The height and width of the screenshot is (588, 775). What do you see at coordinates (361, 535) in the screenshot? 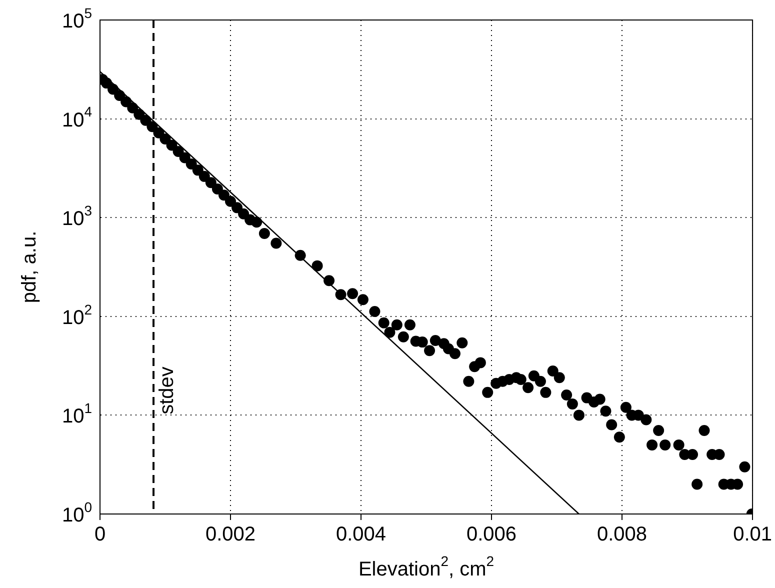
I see `x-tick-label: 0.004` at bounding box center [361, 535].